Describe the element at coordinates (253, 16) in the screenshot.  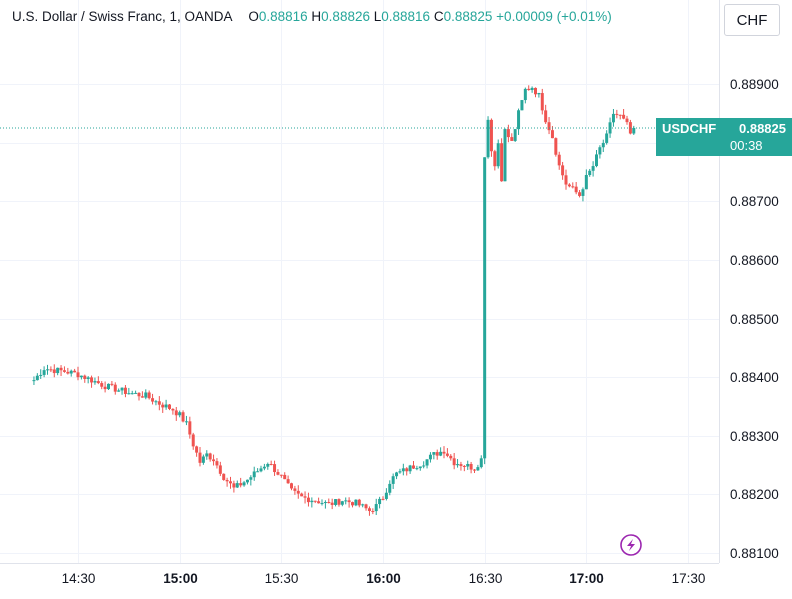
I see `open-label: O` at that location.